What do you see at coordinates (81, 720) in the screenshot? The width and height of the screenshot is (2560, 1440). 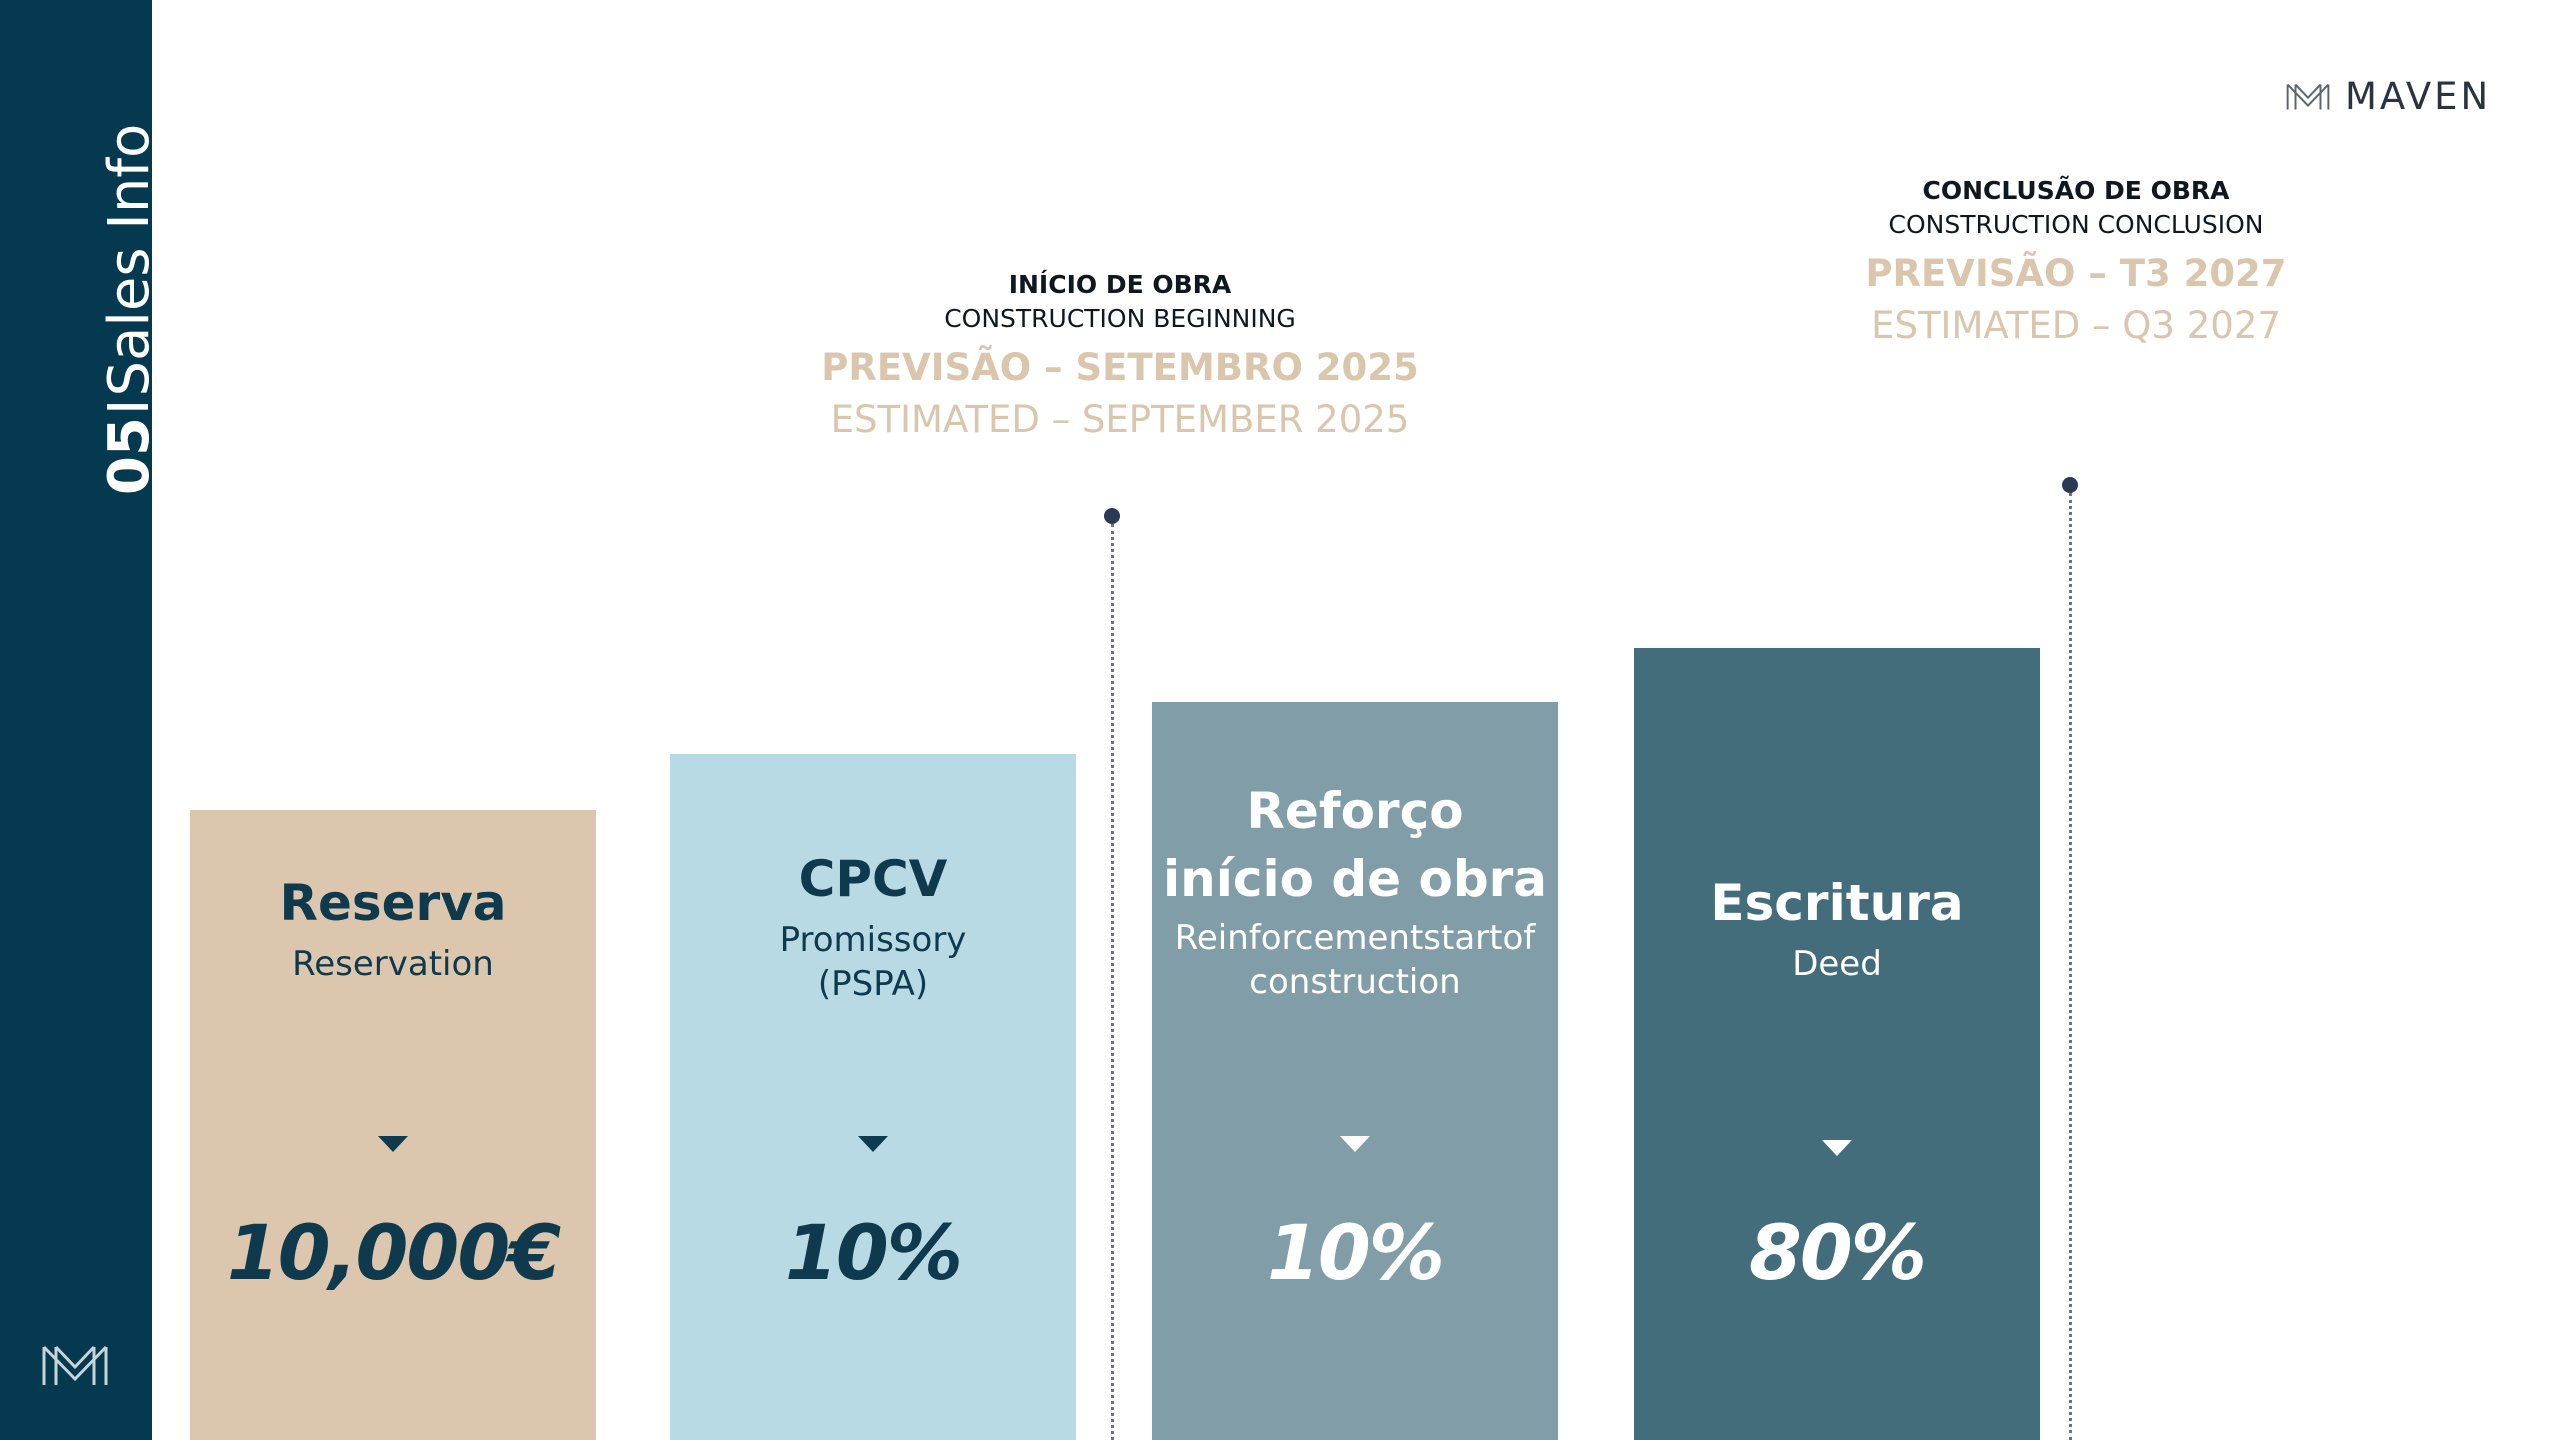 I see `sidebar: 05ISales Info` at bounding box center [81, 720].